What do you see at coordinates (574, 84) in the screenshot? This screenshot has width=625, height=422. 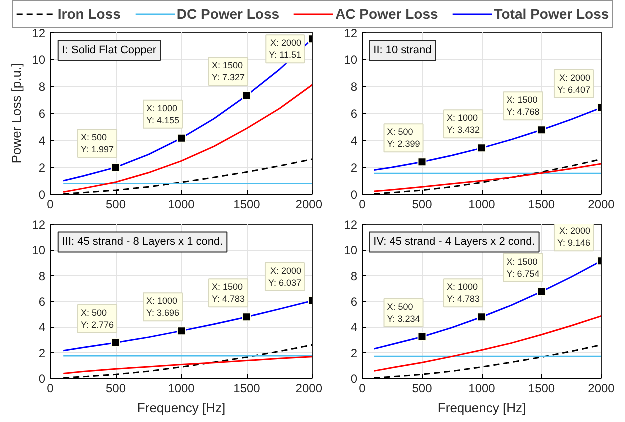 I see `annotation: X: 2000 Y: 6.407` at bounding box center [574, 84].